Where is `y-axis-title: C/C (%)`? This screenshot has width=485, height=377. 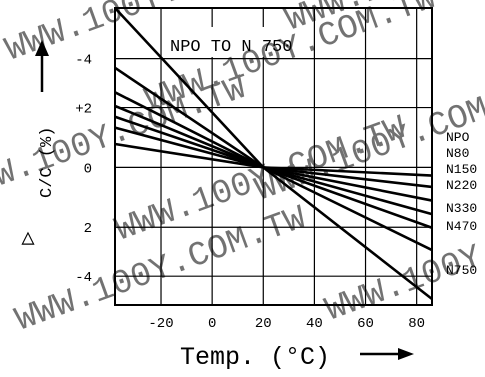
y-axis-title: C/C (%) is located at coordinates (47, 162).